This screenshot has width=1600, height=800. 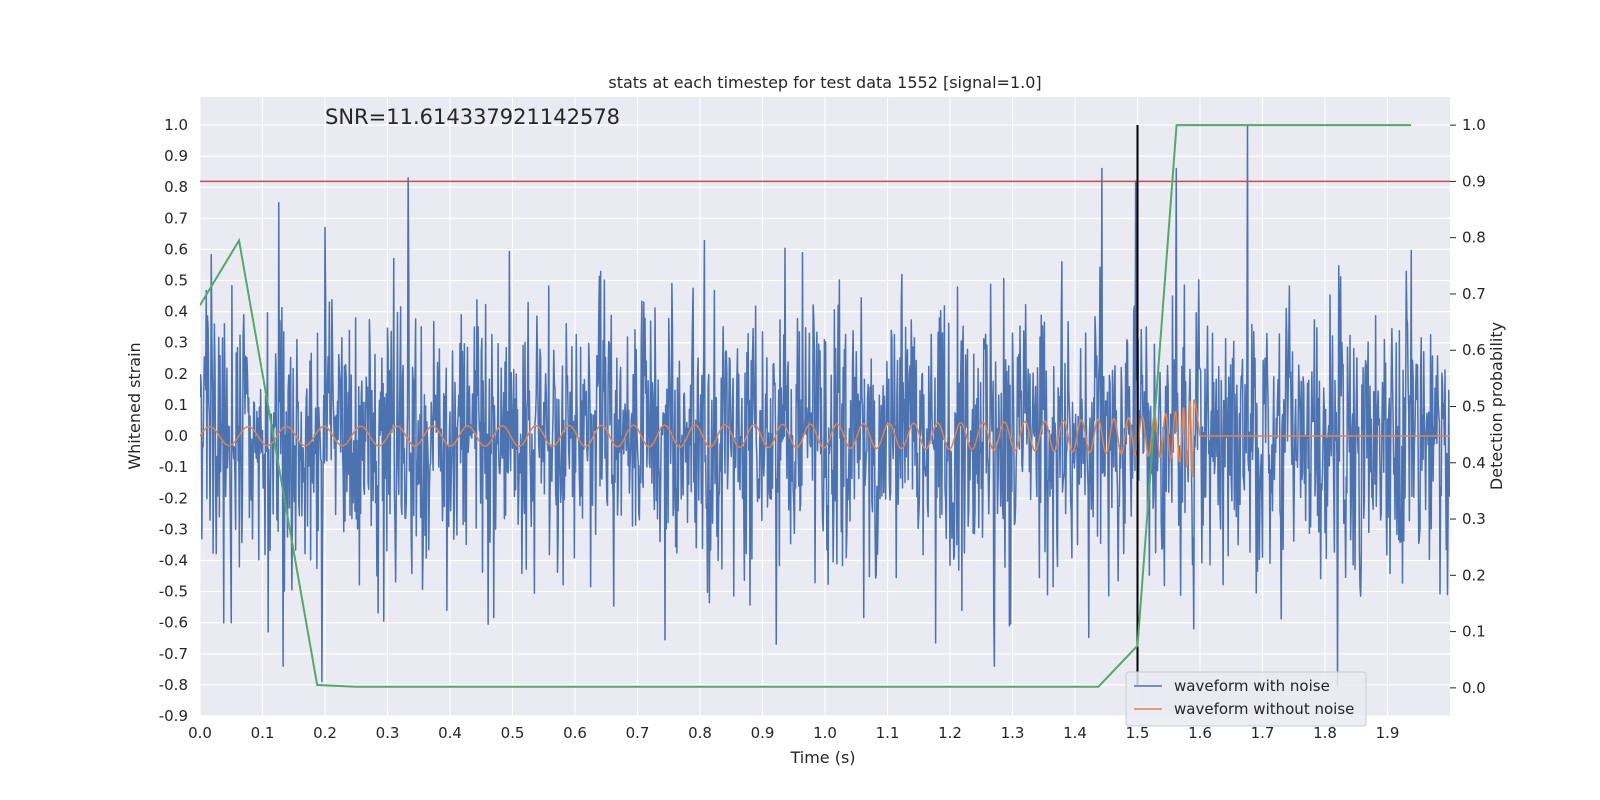 I want to click on x-tick-label: 0.0, so click(x=200, y=733).